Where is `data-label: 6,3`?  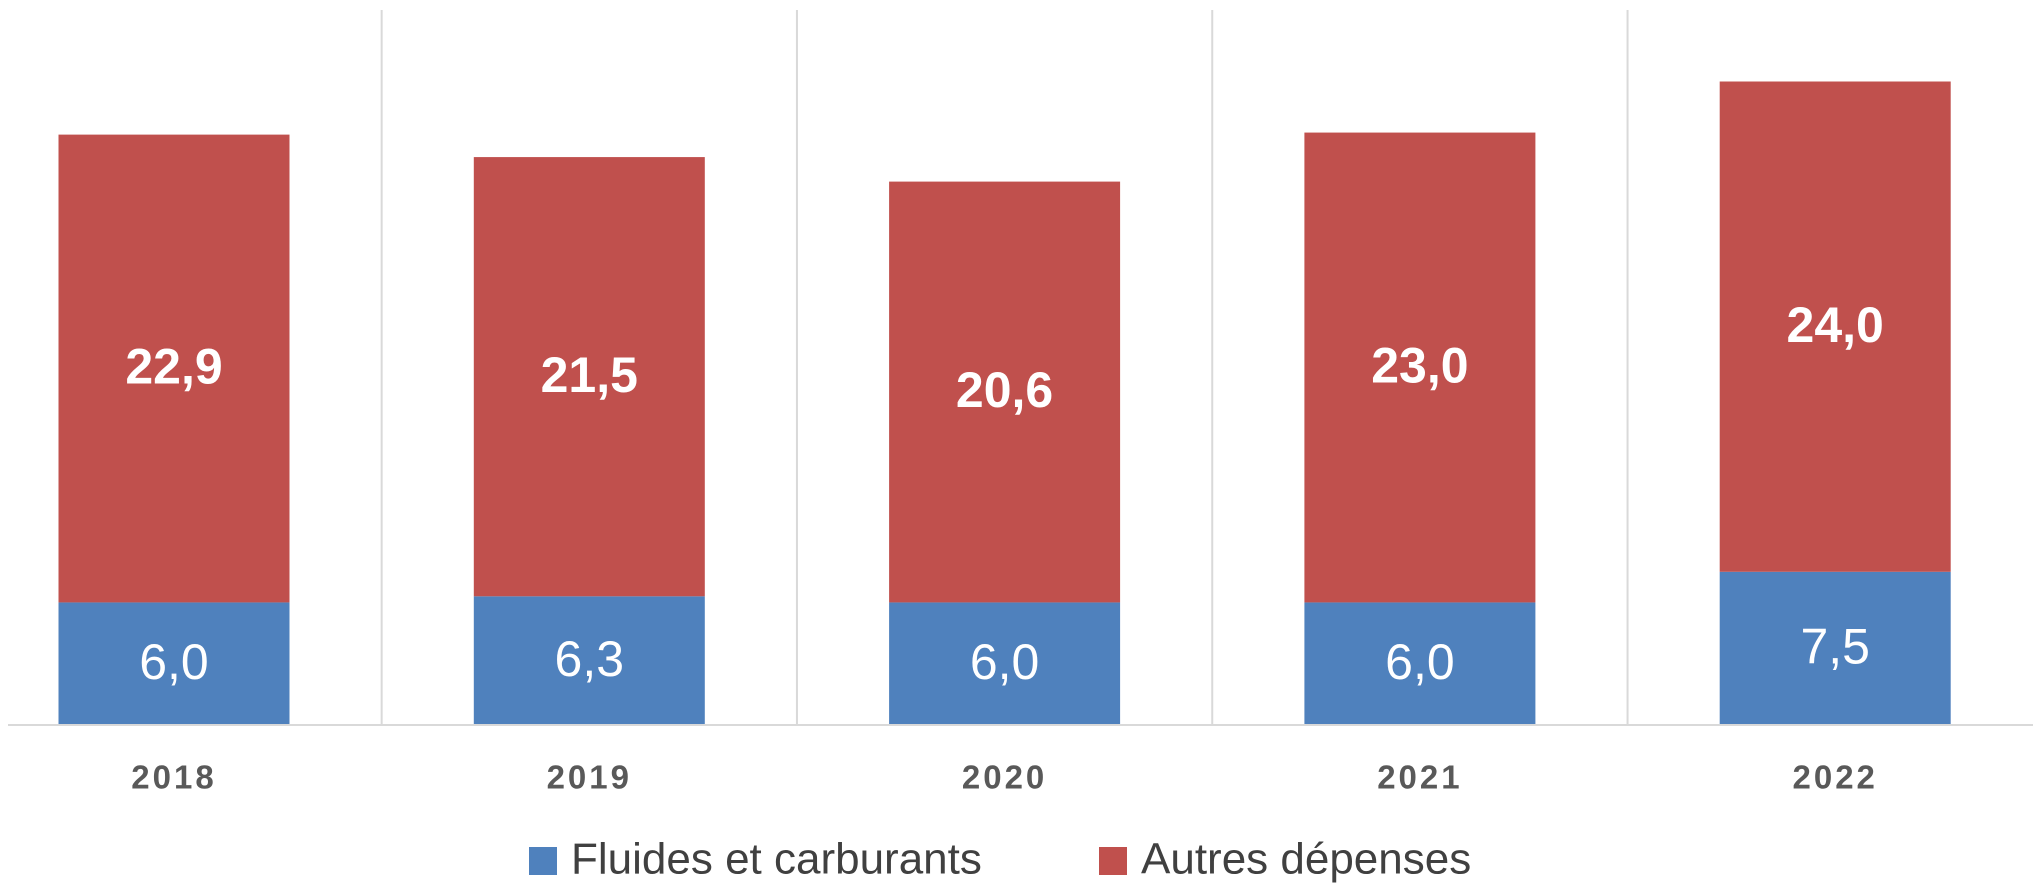
data-label: 6,3 is located at coordinates (590, 659).